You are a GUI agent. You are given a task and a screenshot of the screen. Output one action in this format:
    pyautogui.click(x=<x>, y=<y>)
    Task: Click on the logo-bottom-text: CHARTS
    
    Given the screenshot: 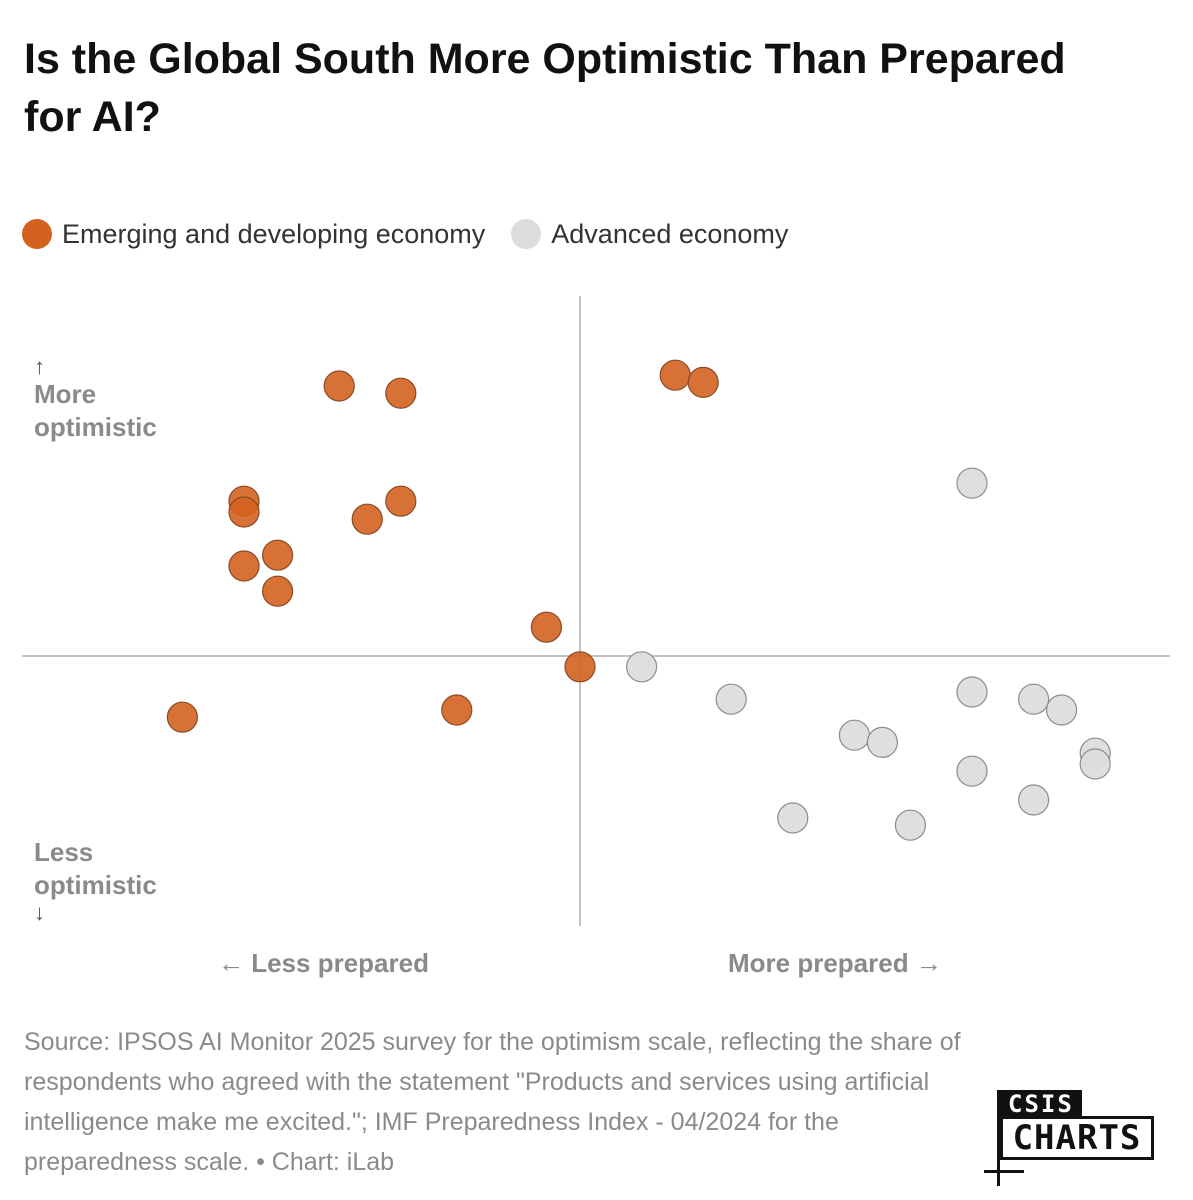 What is the action you would take?
    pyautogui.click(x=1077, y=1138)
    